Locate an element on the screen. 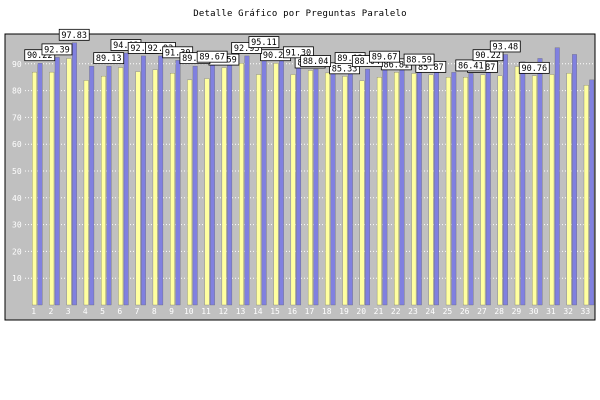 The width and height of the screenshot is (600, 400). data-label: 90.76 is located at coordinates (534, 69).